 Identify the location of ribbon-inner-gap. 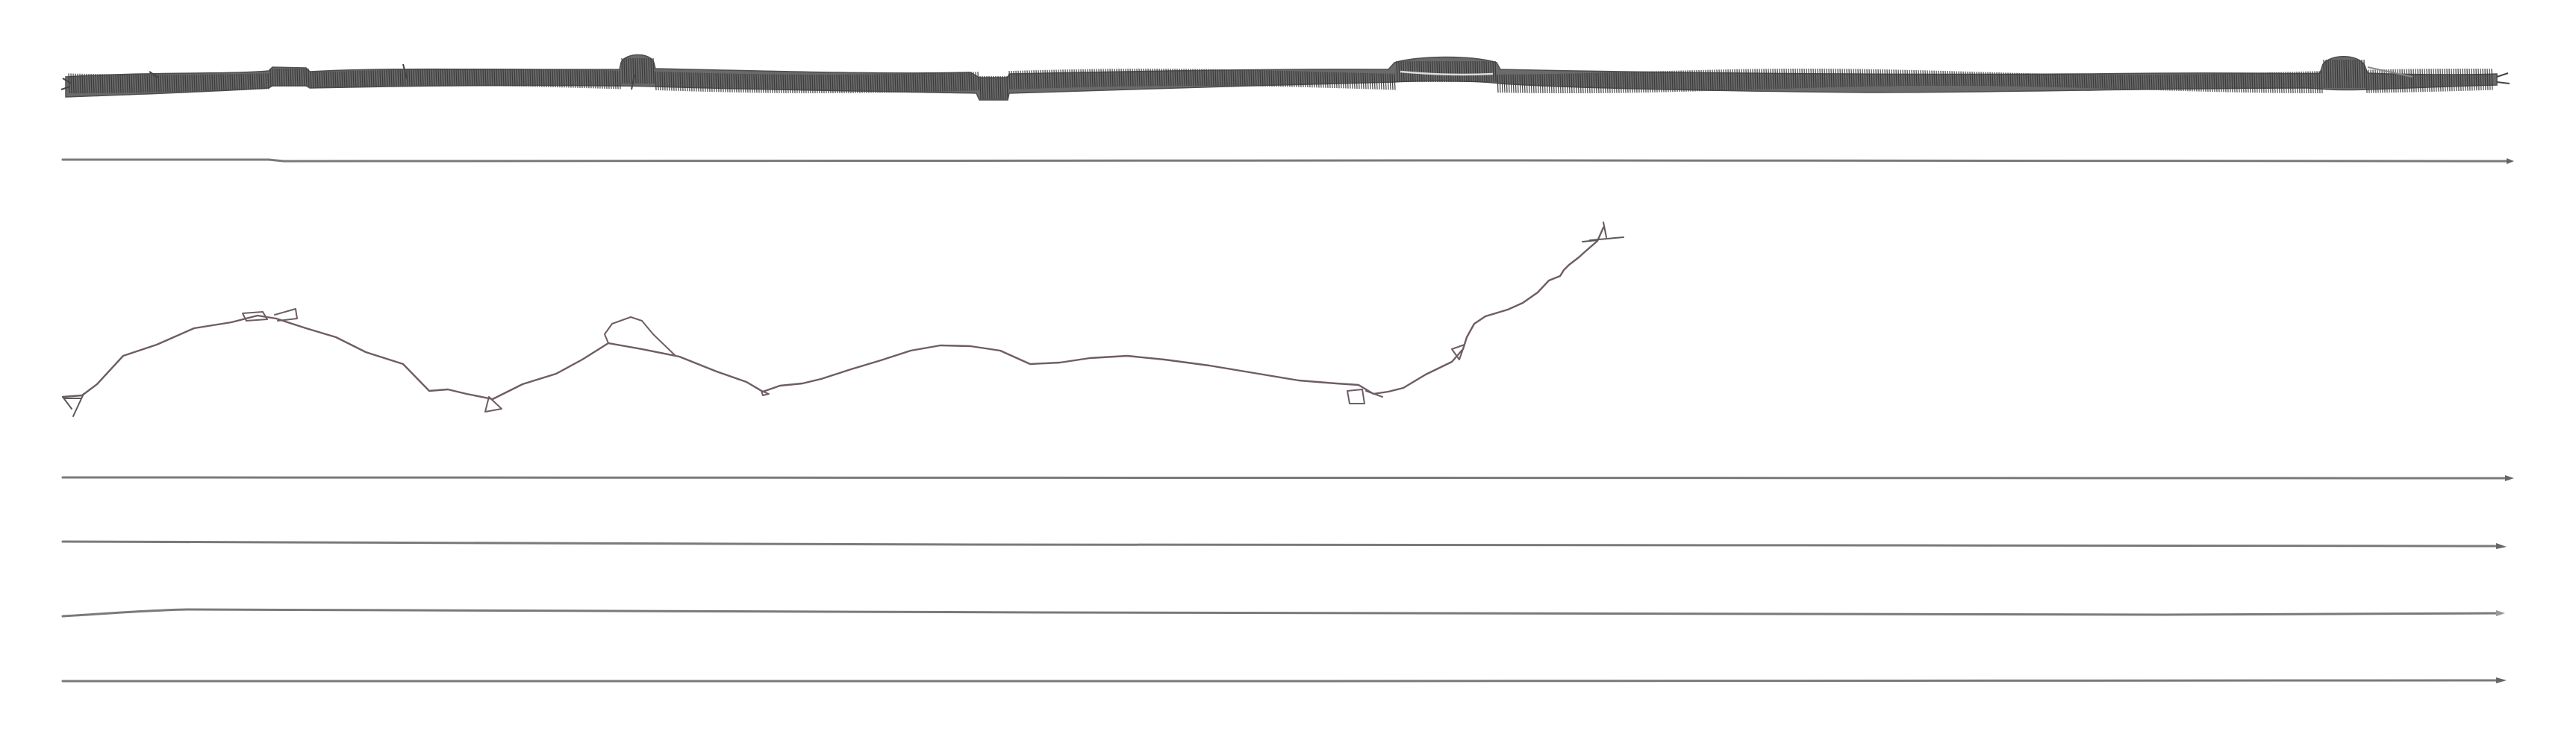
(1447, 73).